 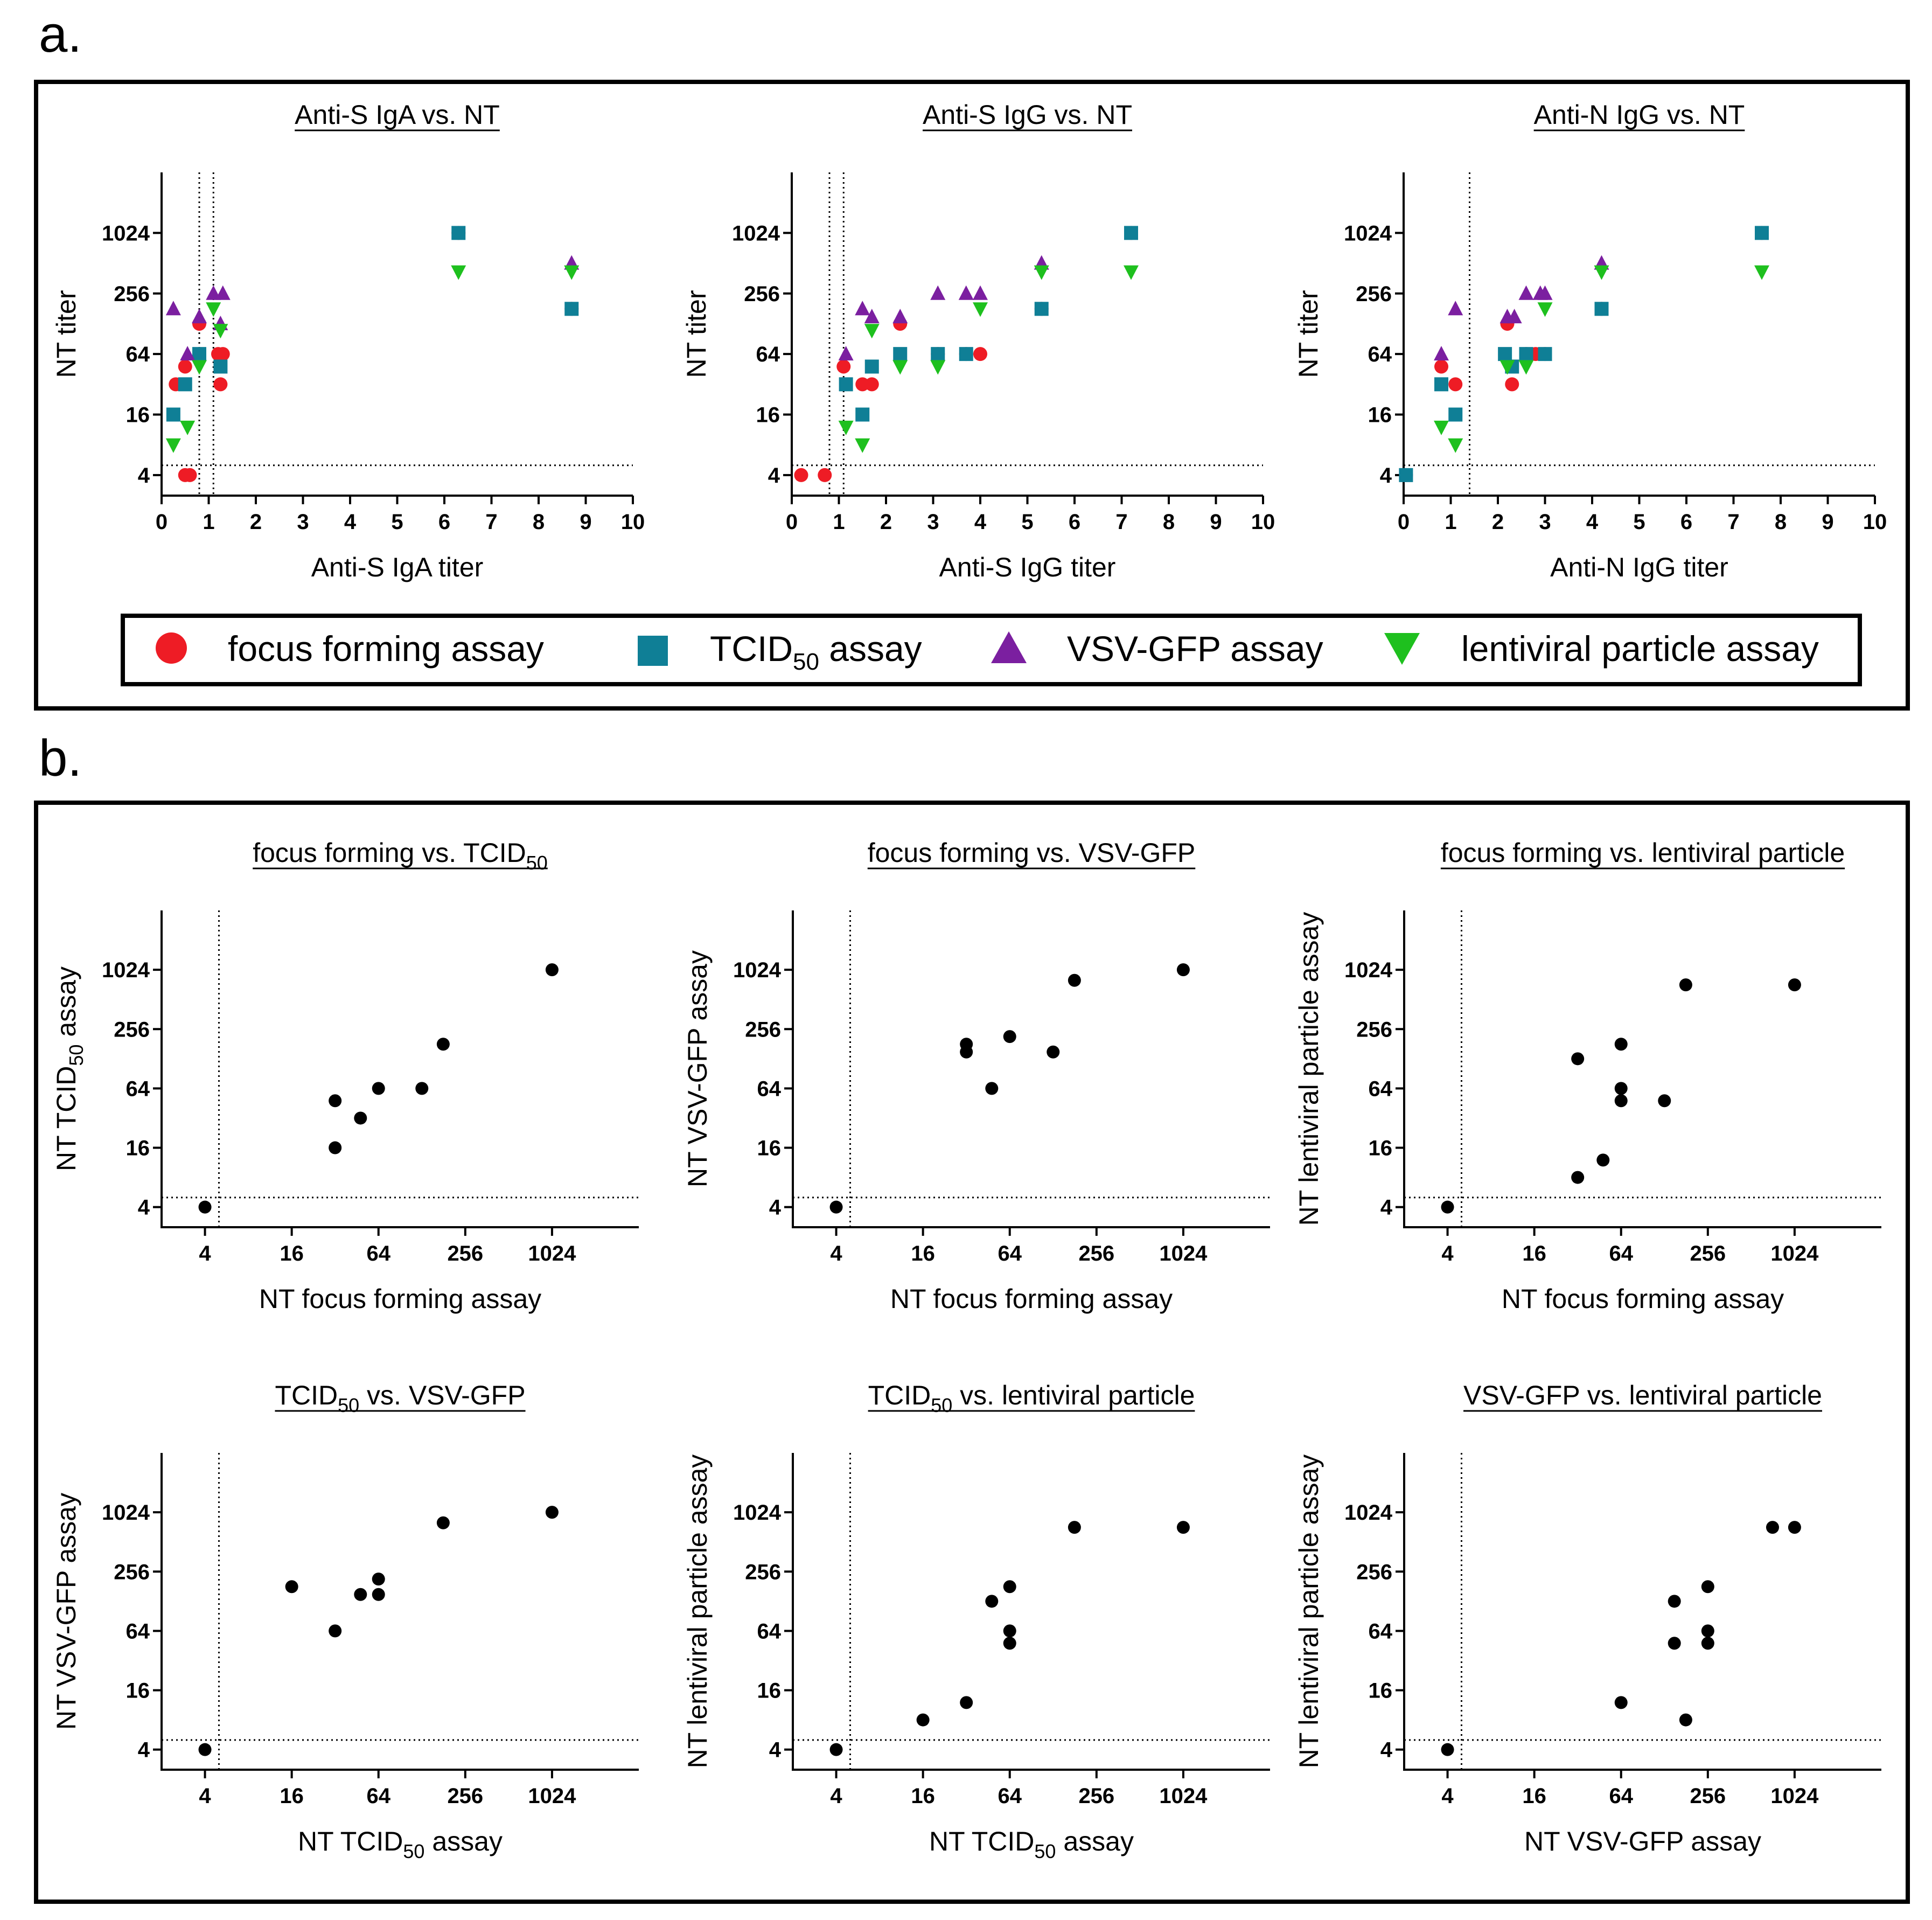 What do you see at coordinates (697, 1612) in the screenshot?
I see `y-axis-title-main: NT lentiviral particle assay` at bounding box center [697, 1612].